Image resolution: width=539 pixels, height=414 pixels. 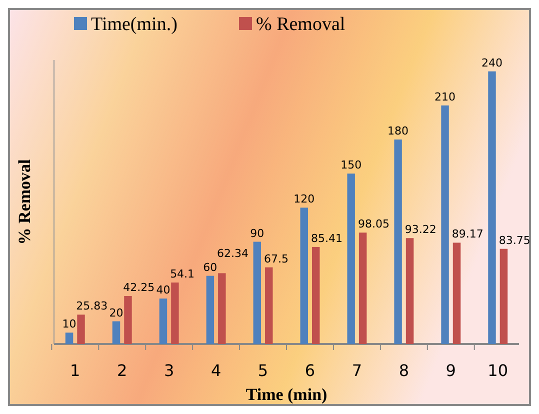 What do you see at coordinates (404, 370) in the screenshot?
I see `x-tick-label: 8` at bounding box center [404, 370].